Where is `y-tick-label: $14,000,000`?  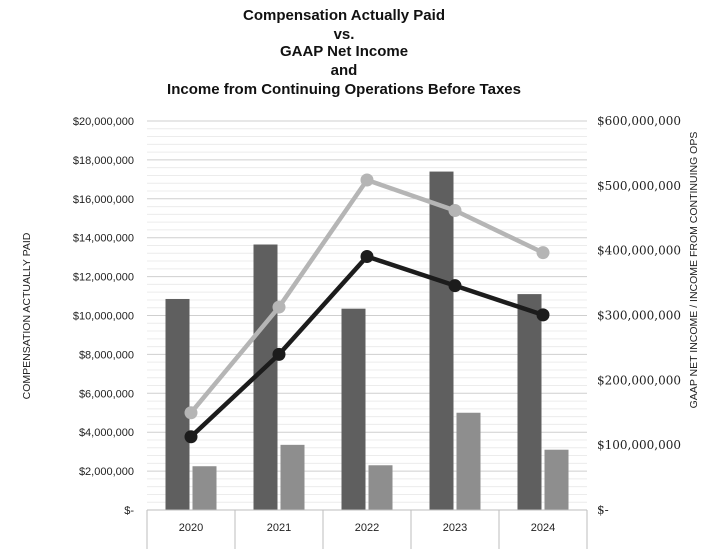 y-tick-label: $14,000,000 is located at coordinates (103, 239).